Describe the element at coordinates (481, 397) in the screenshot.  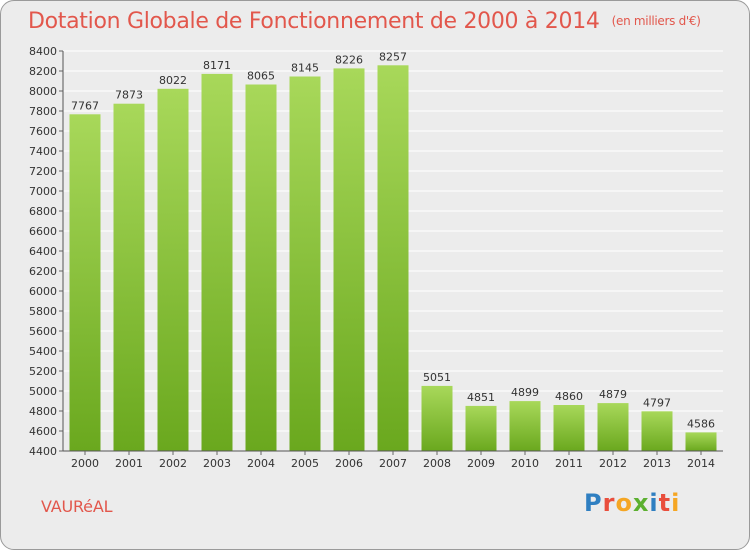
I see `data-label-2009: 4851` at that location.